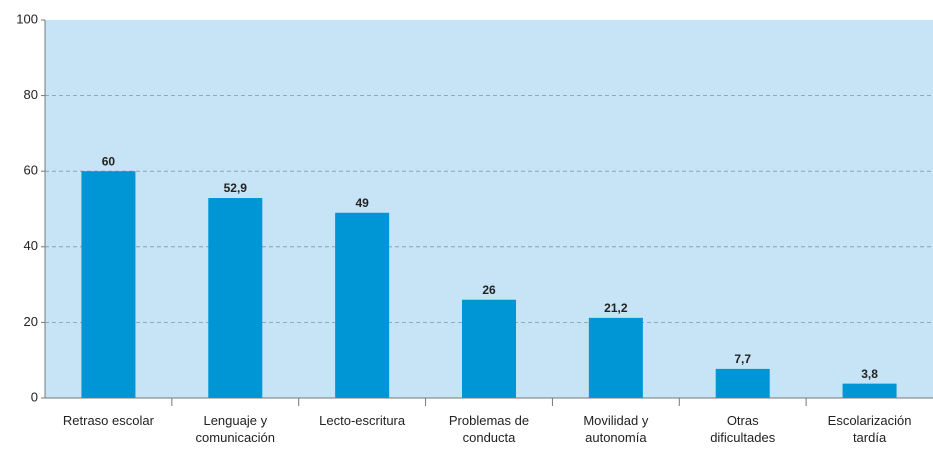 This screenshot has height=449, width=933. What do you see at coordinates (362, 203) in the screenshot?
I see `value-label: 49` at bounding box center [362, 203].